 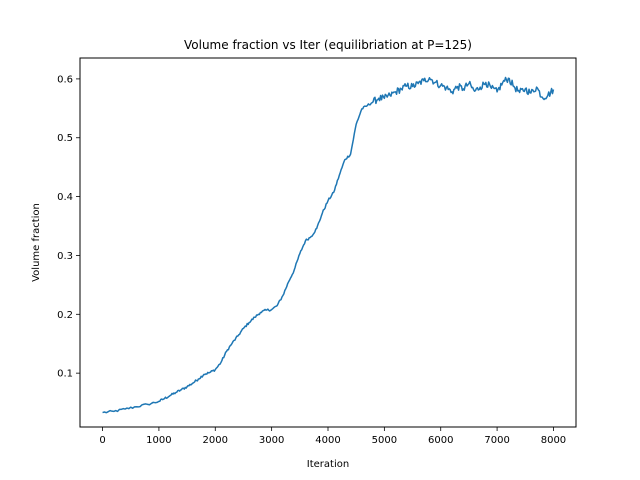 What do you see at coordinates (553, 440) in the screenshot?
I see `x-tick-label: 8000` at bounding box center [553, 440].